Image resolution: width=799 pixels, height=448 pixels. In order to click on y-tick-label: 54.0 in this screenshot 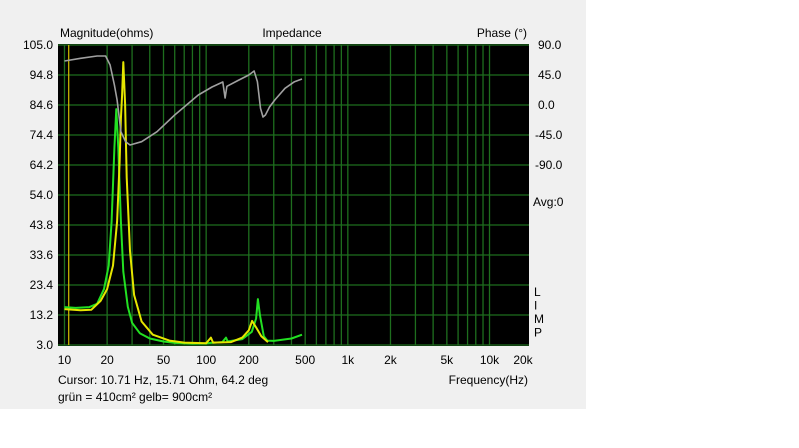, I will do `click(42, 195)`.